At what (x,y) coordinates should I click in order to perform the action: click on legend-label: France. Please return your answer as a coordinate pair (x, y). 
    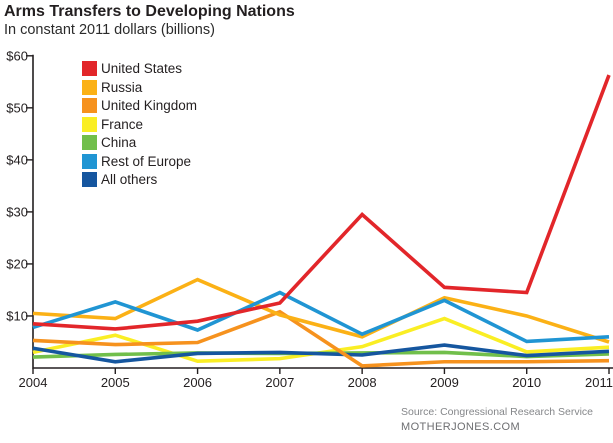
    Looking at the image, I should click on (122, 124).